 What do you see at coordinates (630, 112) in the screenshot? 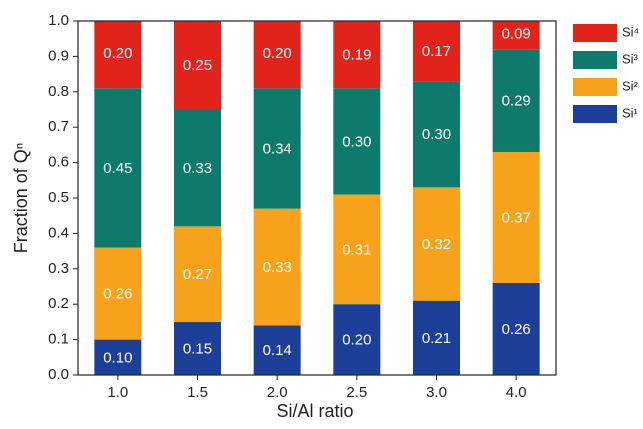
I see `legend-label: Si¹` at bounding box center [630, 112].